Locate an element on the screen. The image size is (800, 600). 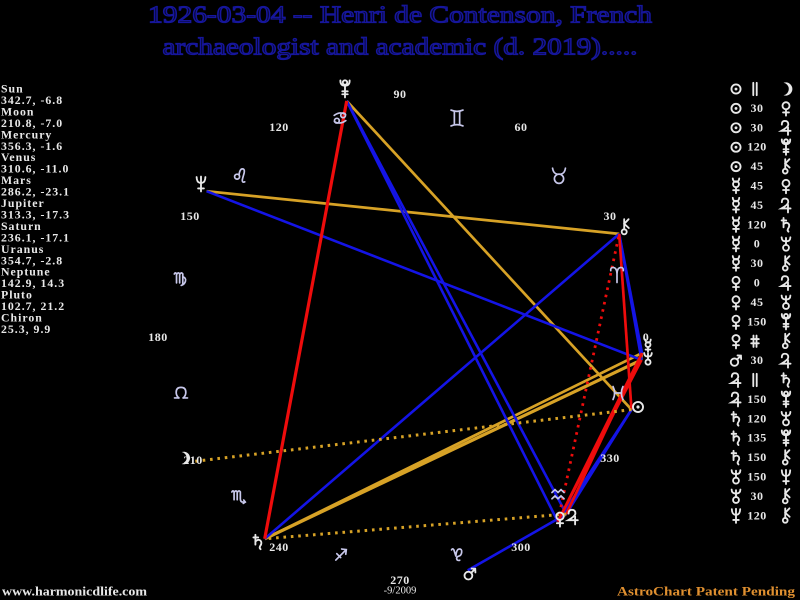
svg-text: Moon is located at coordinates (18, 111).